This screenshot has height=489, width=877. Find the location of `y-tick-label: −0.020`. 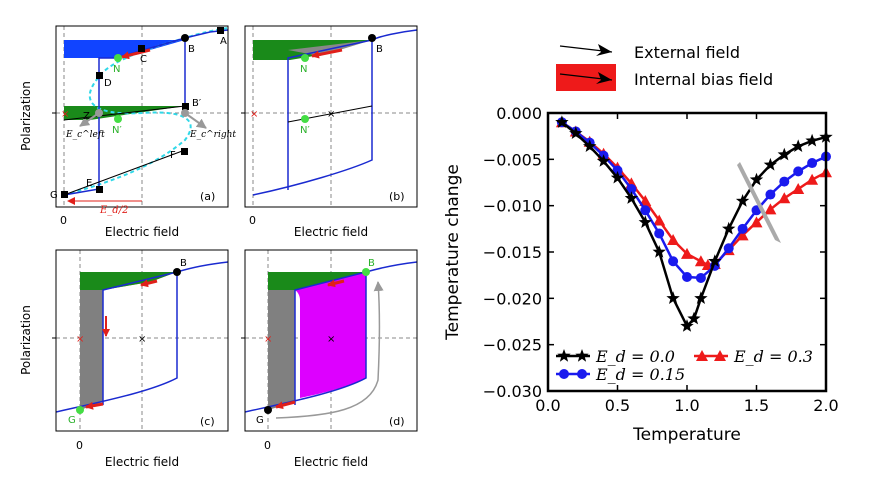

y-tick-label: −0.020 is located at coordinates (512, 298).